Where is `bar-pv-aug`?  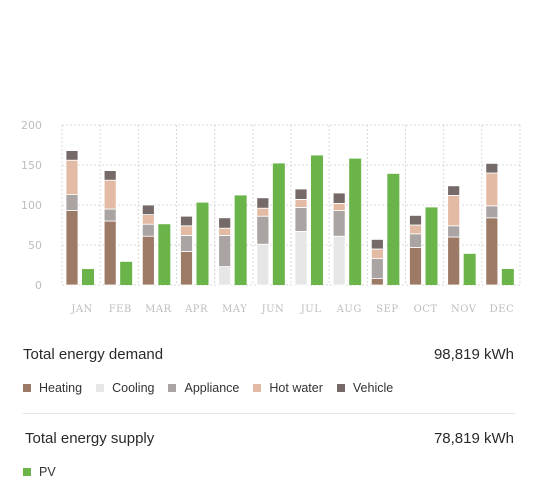
bar-pv-aug is located at coordinates (355, 221).